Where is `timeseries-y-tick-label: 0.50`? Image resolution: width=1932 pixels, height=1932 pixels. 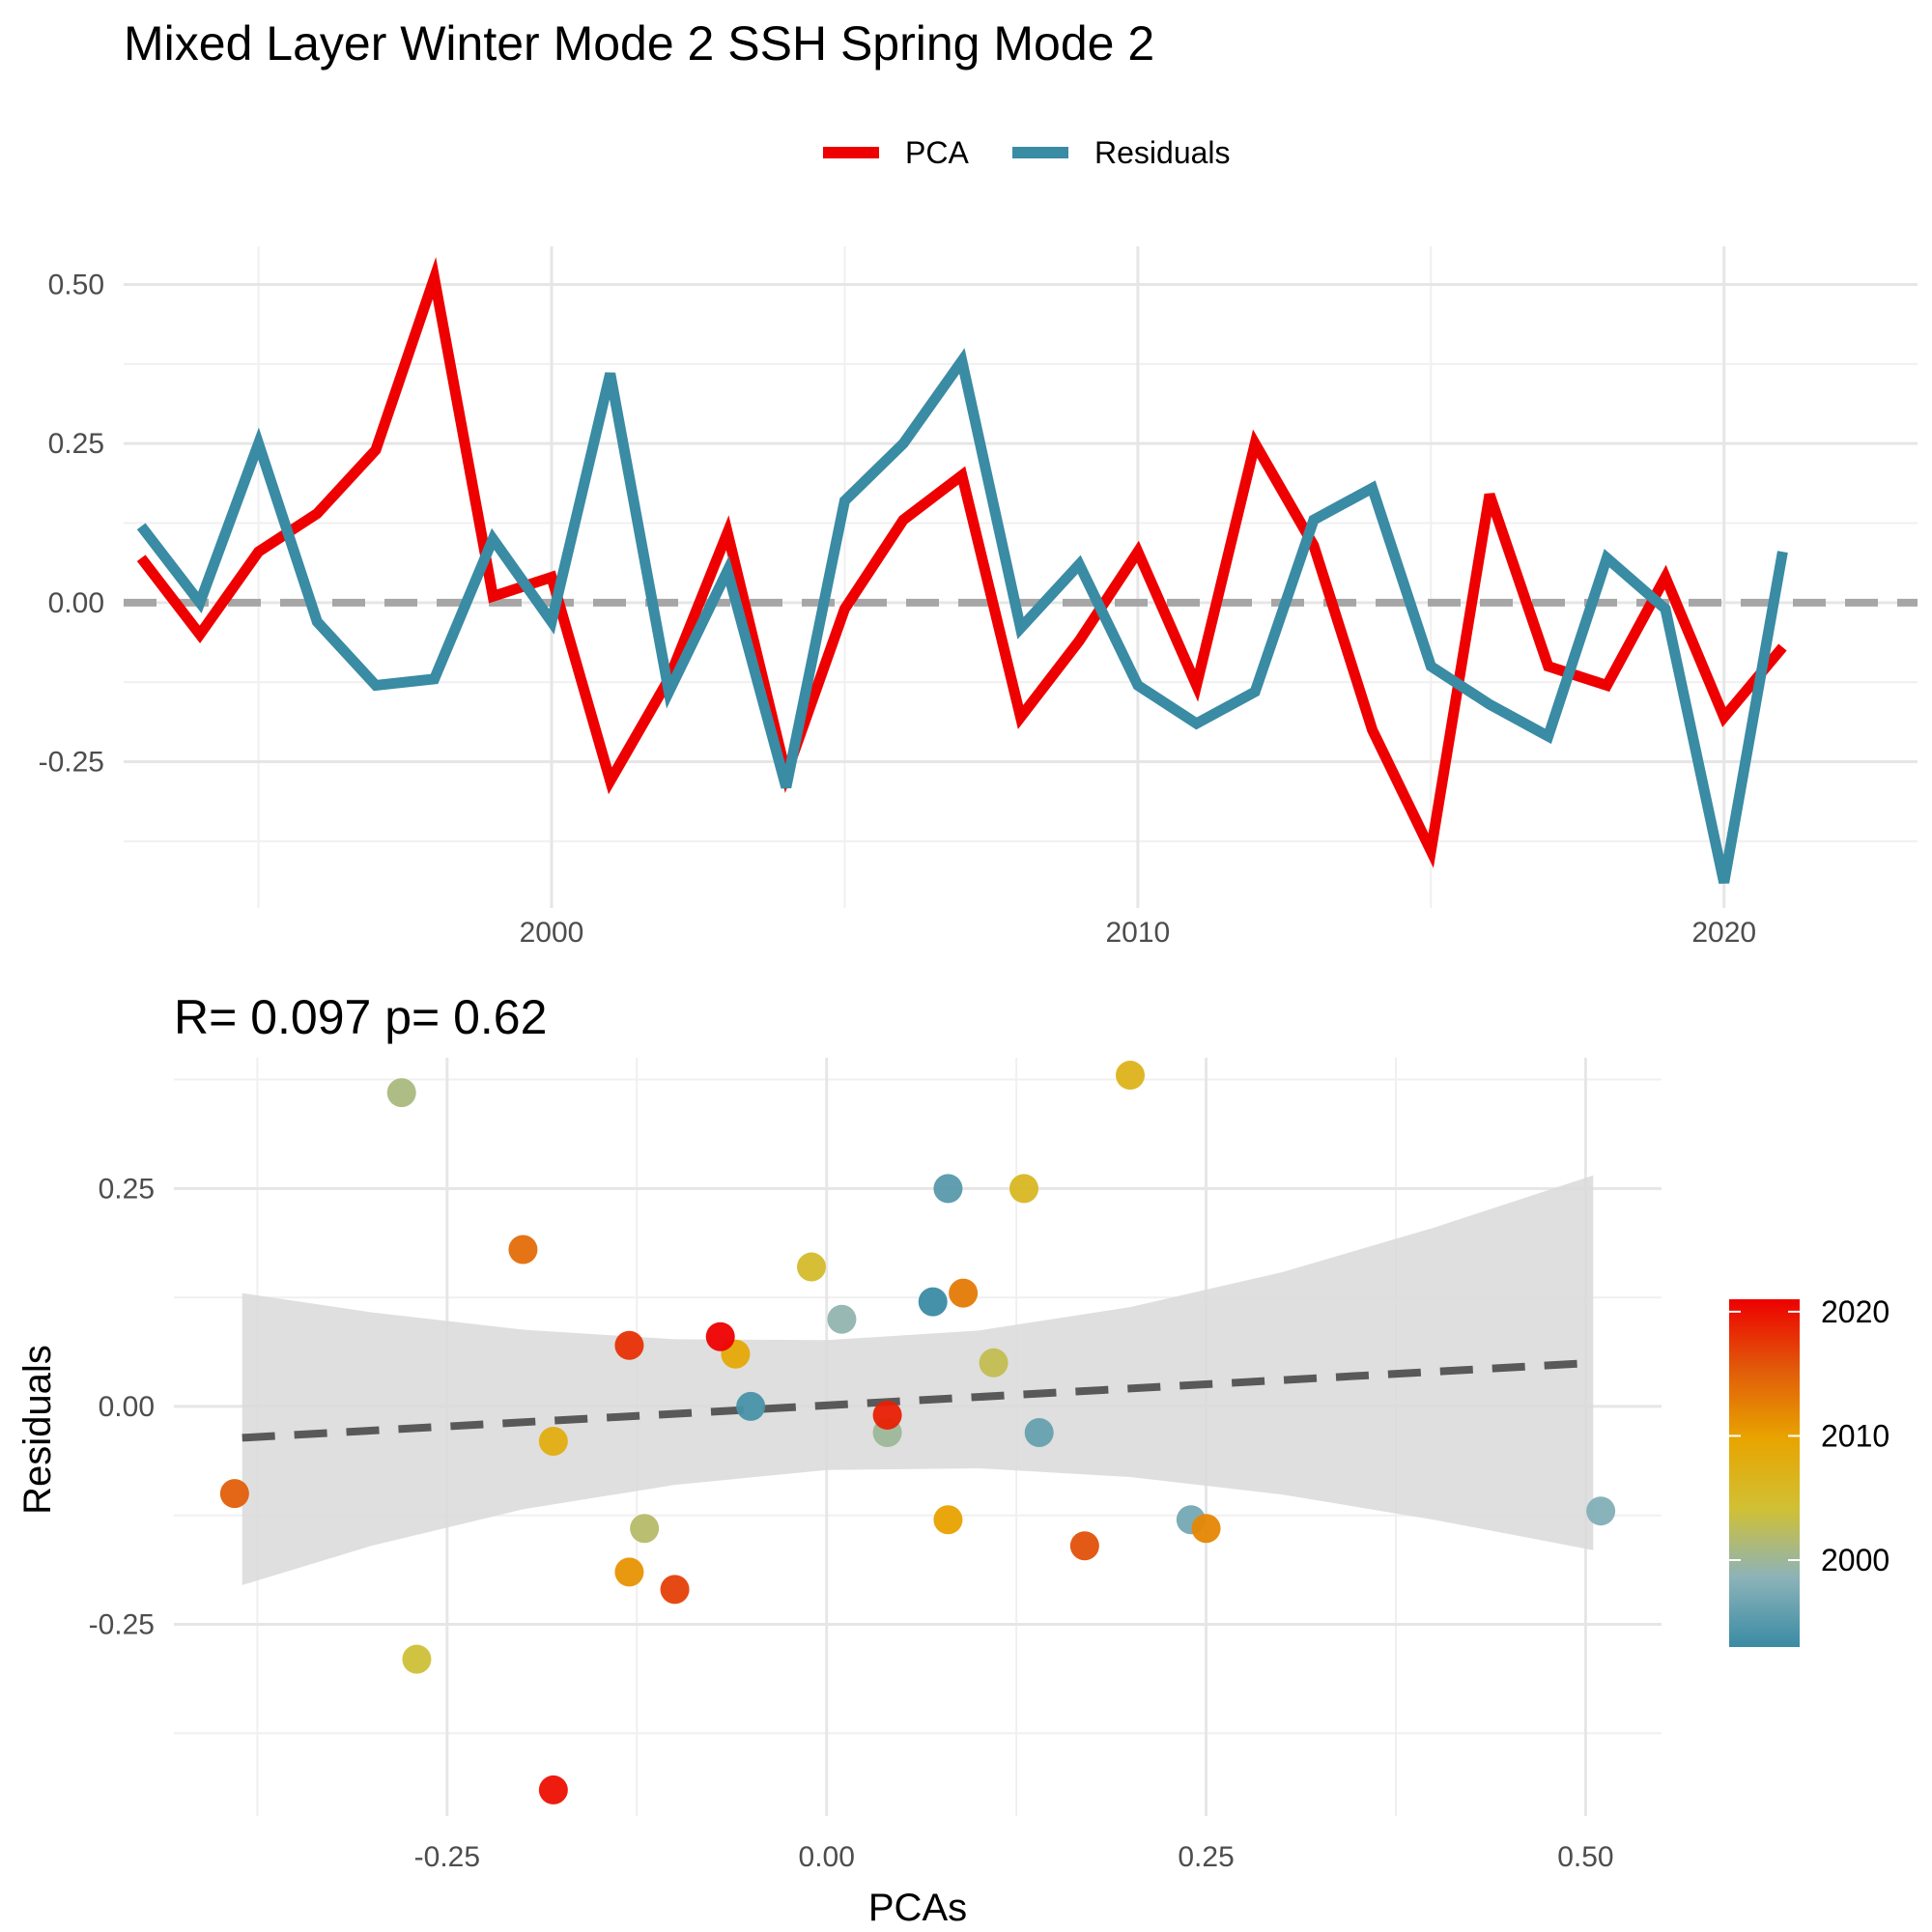 timeseries-y-tick-label: 0.50 is located at coordinates (76, 285).